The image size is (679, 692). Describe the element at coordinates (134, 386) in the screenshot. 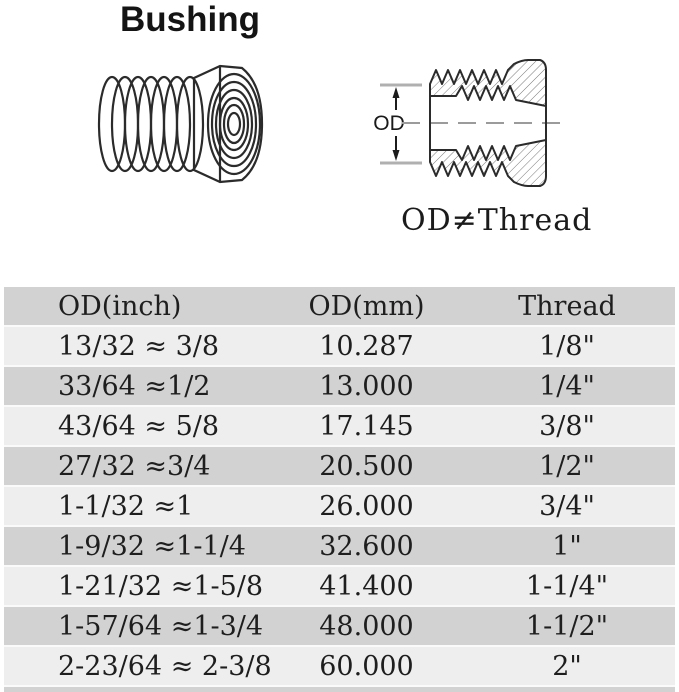

I see `cell-od-inch: 33/64 ≈1/2` at that location.